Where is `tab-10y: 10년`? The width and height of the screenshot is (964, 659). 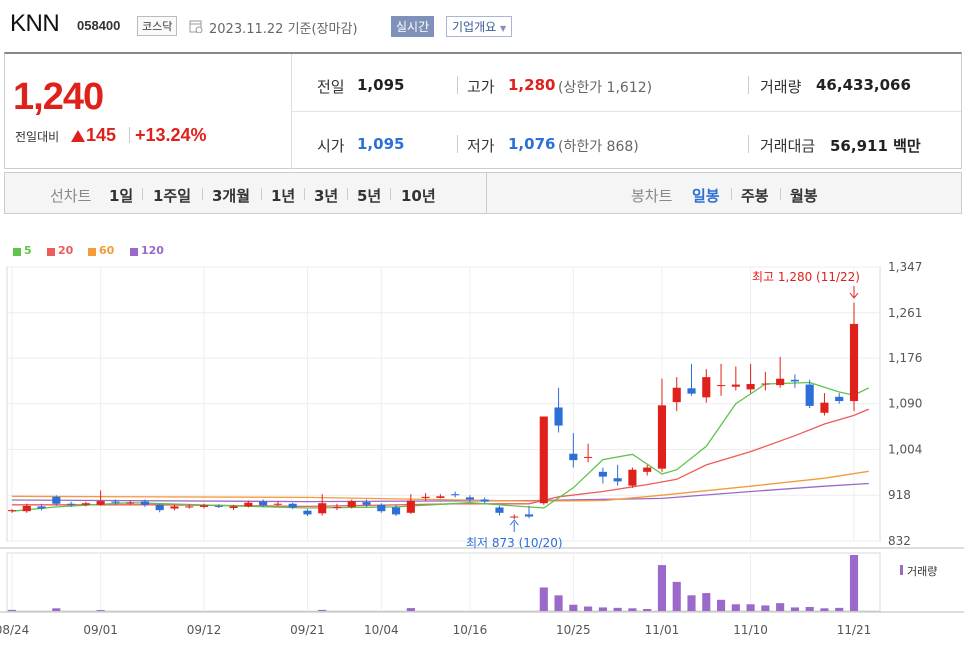 tab-10y: 10년 is located at coordinates (418, 196).